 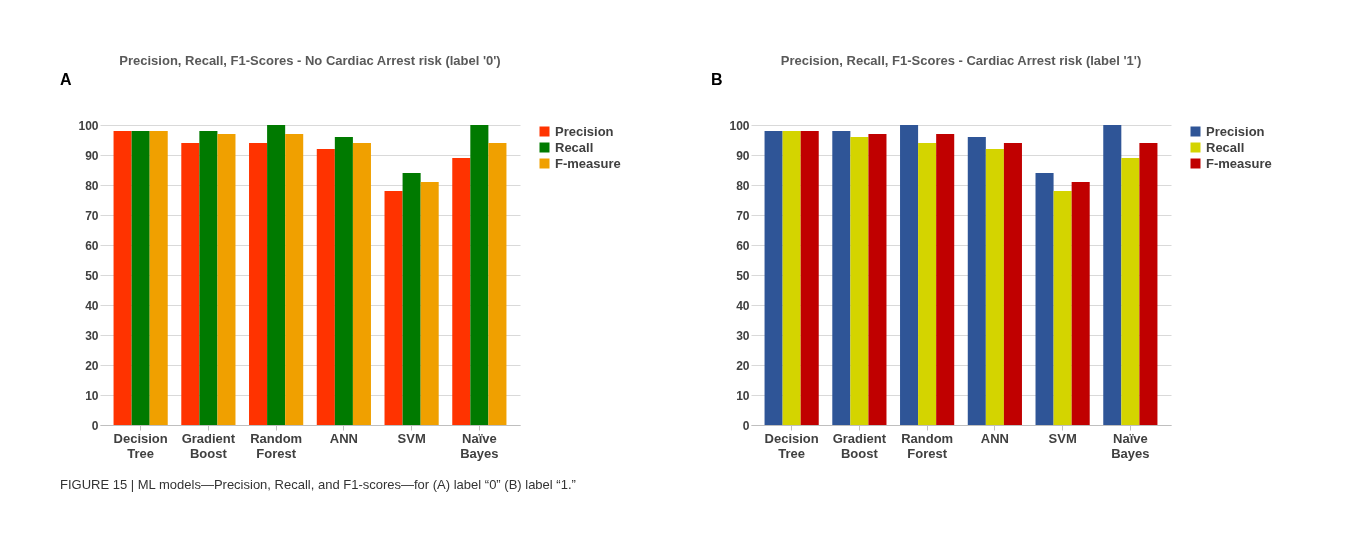 I want to click on text: B, so click(x=717, y=79).